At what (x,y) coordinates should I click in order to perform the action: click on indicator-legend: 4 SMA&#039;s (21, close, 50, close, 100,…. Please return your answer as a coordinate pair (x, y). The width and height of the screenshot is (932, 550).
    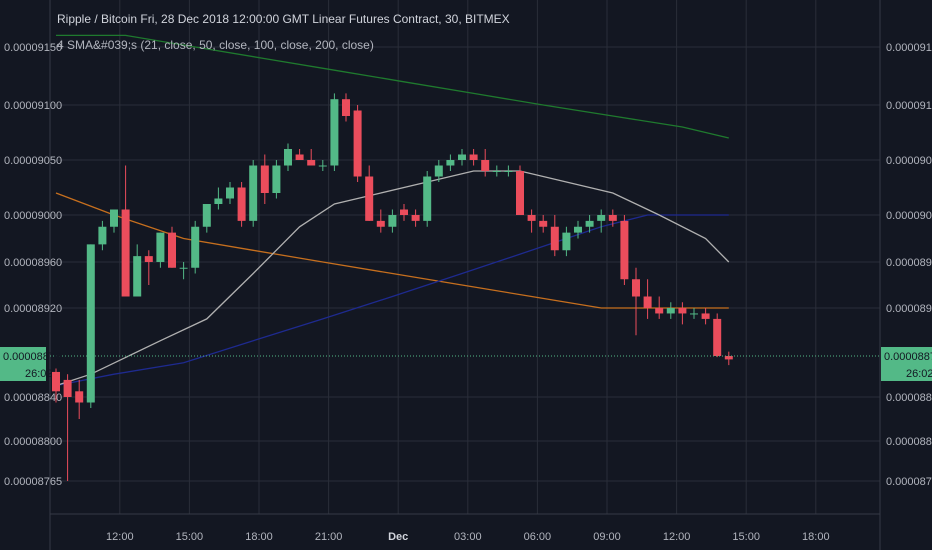
    Looking at the image, I should click on (215, 45).